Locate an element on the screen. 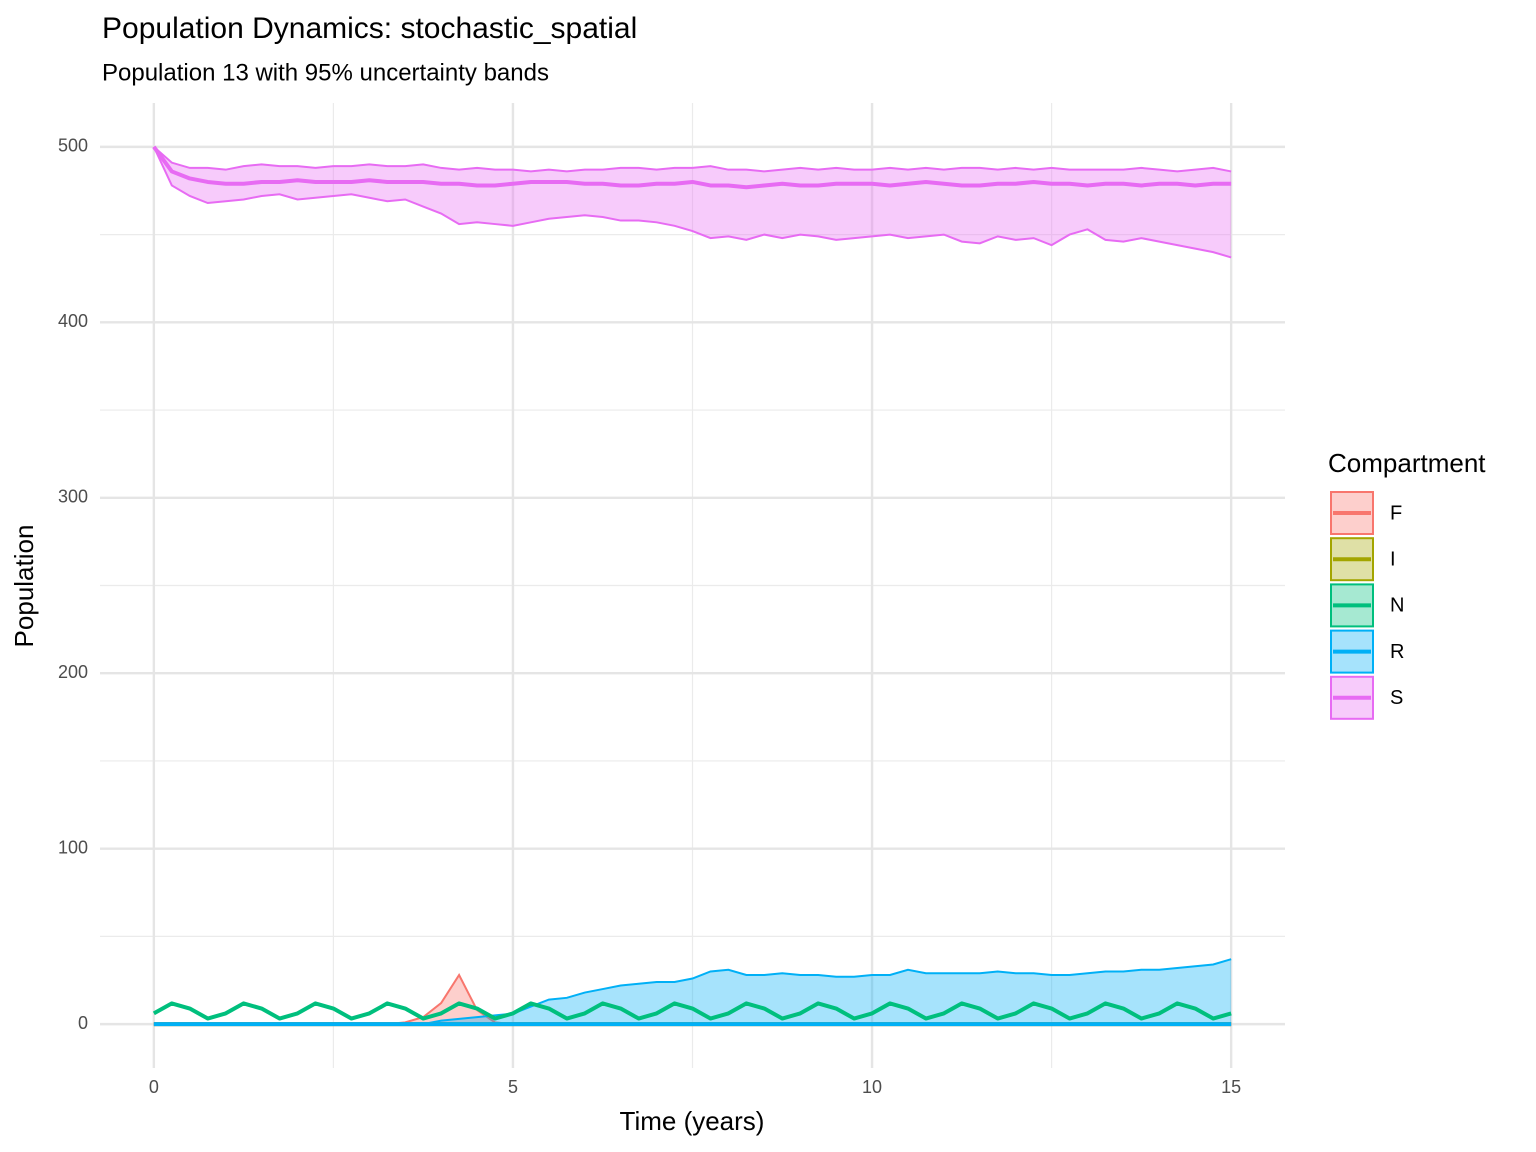 This screenshot has height=1152, width=1536. x-tick-label: 10 is located at coordinates (872, 1087).